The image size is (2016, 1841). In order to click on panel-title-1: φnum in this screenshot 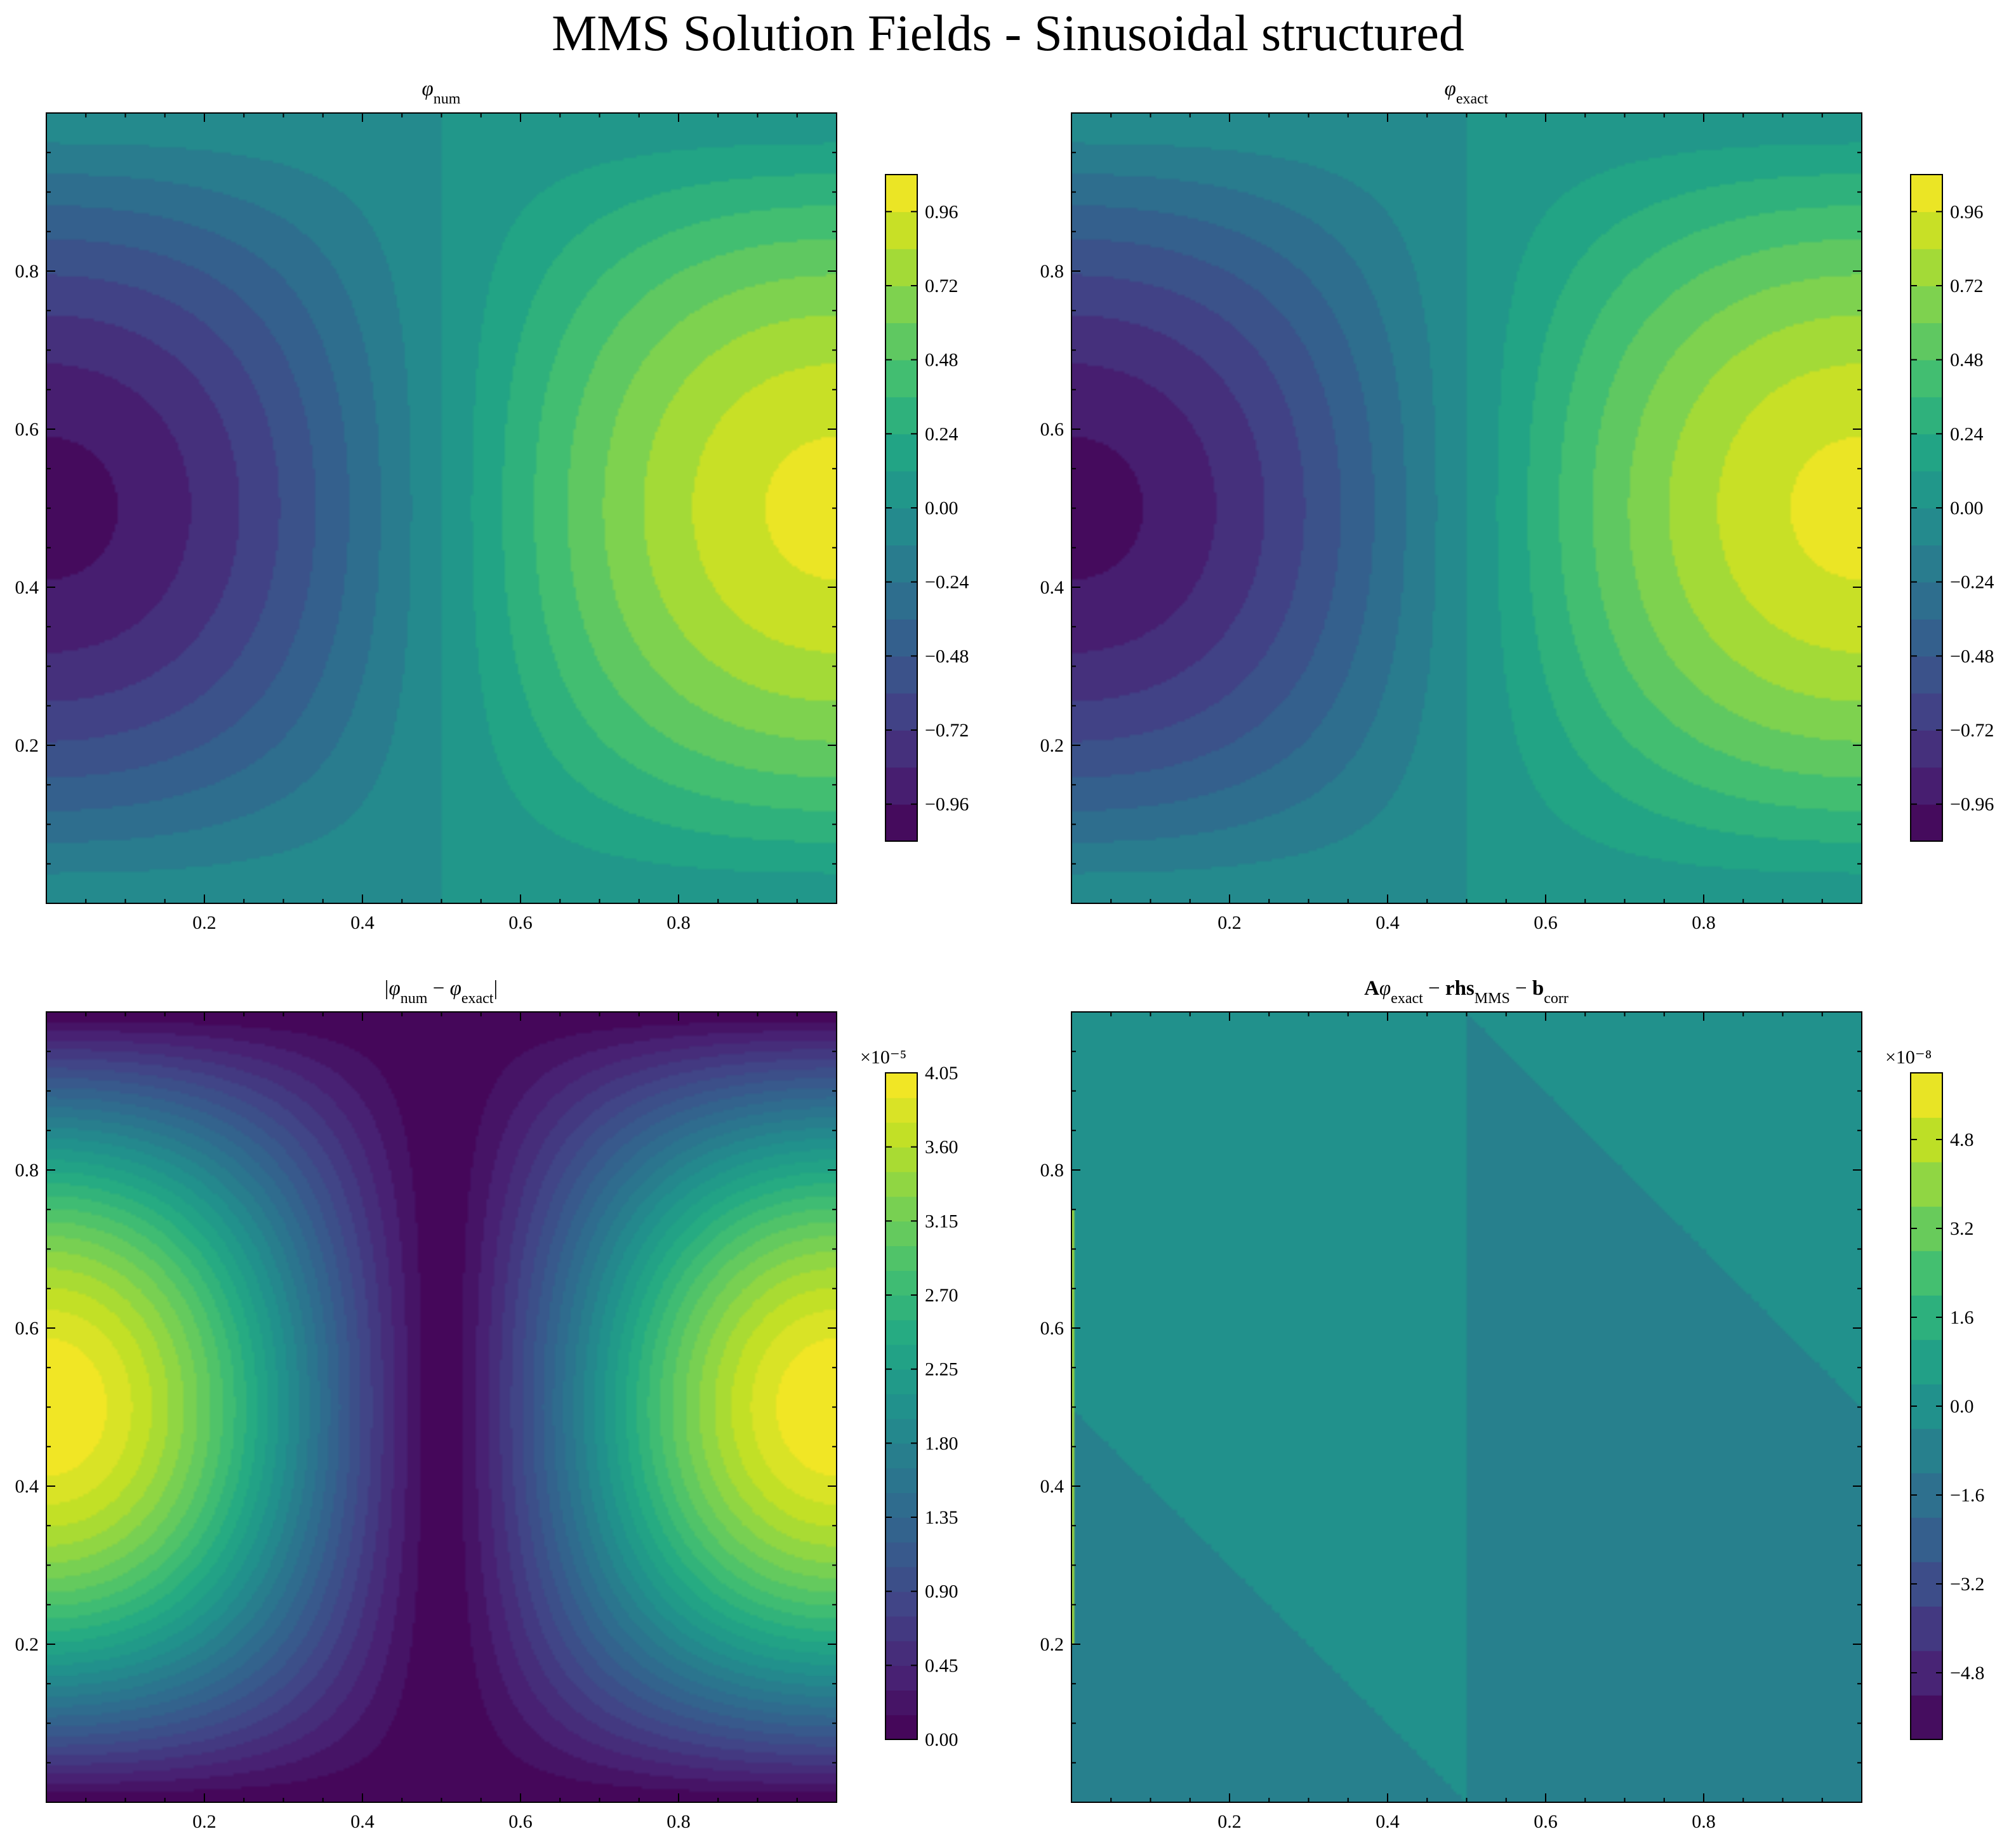, I will do `click(441, 92)`.